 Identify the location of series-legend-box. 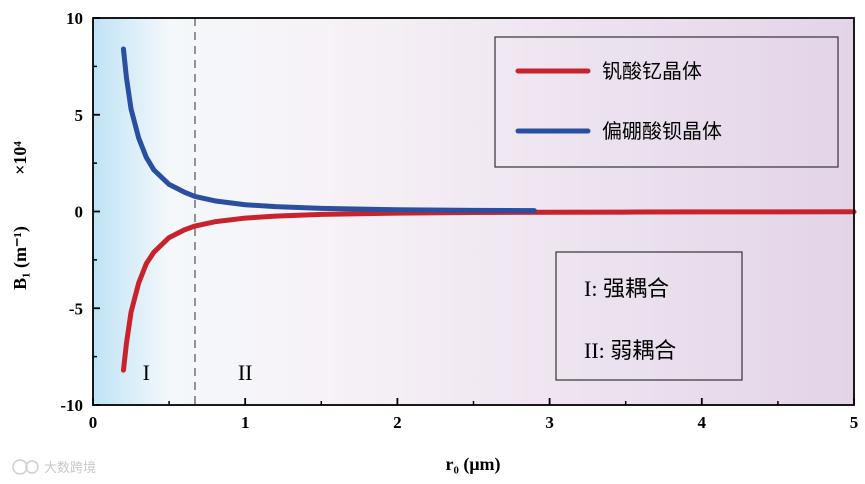
(666, 102).